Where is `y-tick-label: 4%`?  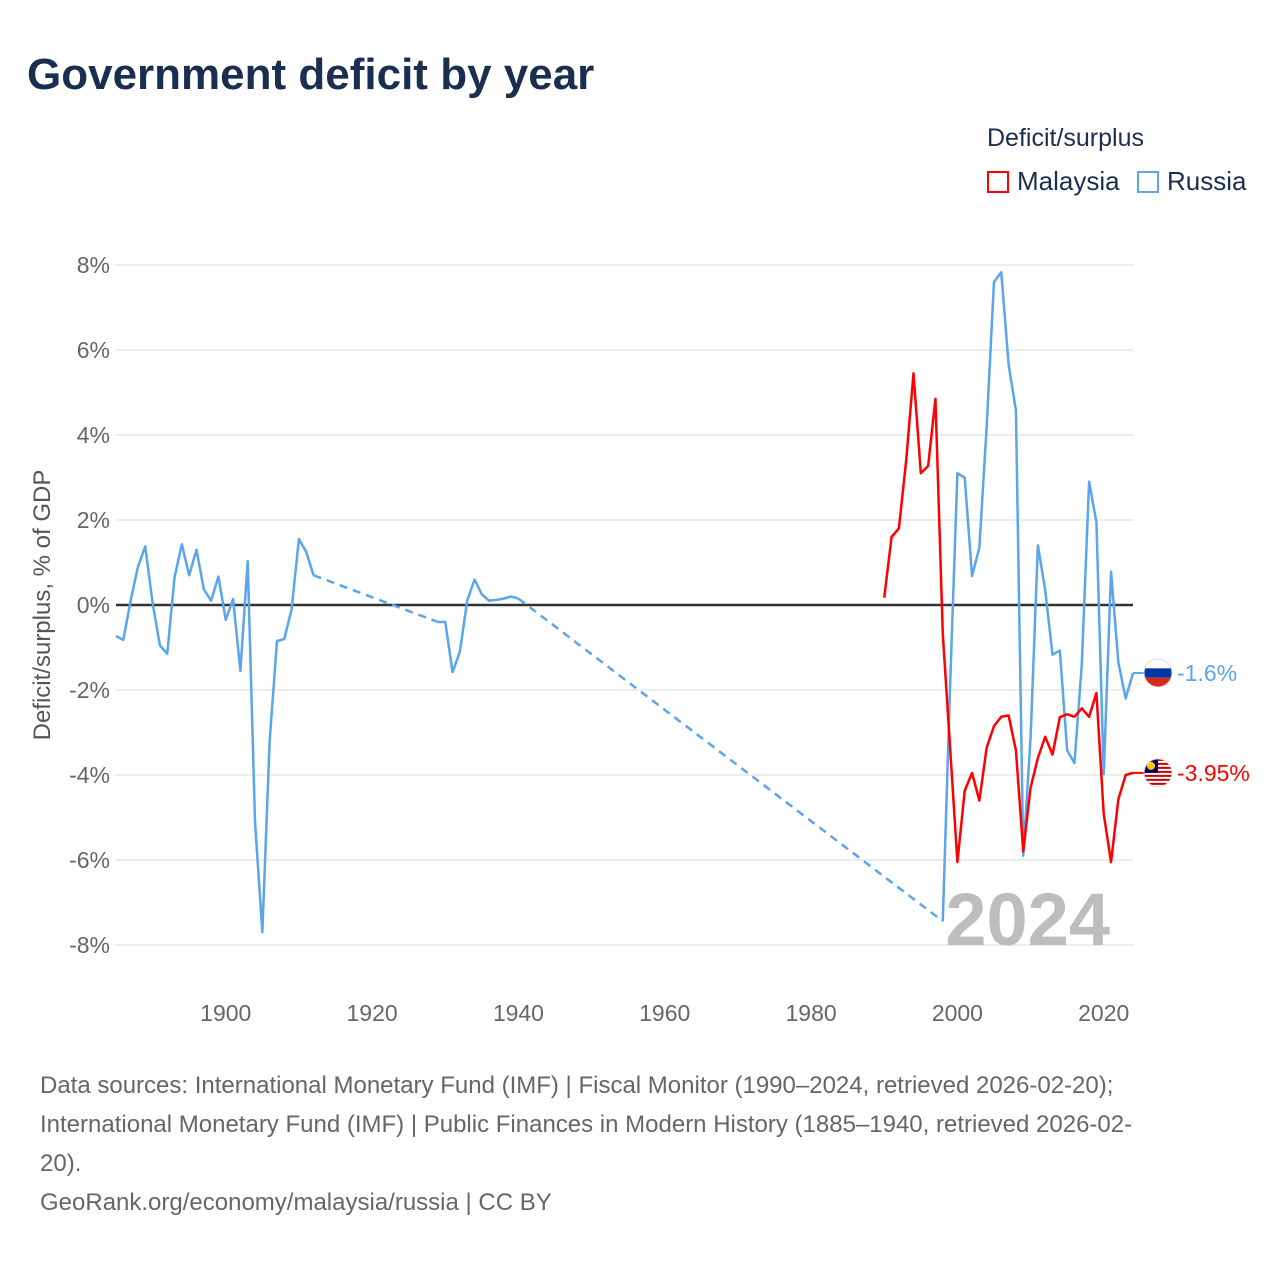
y-tick-label: 4% is located at coordinates (93, 435).